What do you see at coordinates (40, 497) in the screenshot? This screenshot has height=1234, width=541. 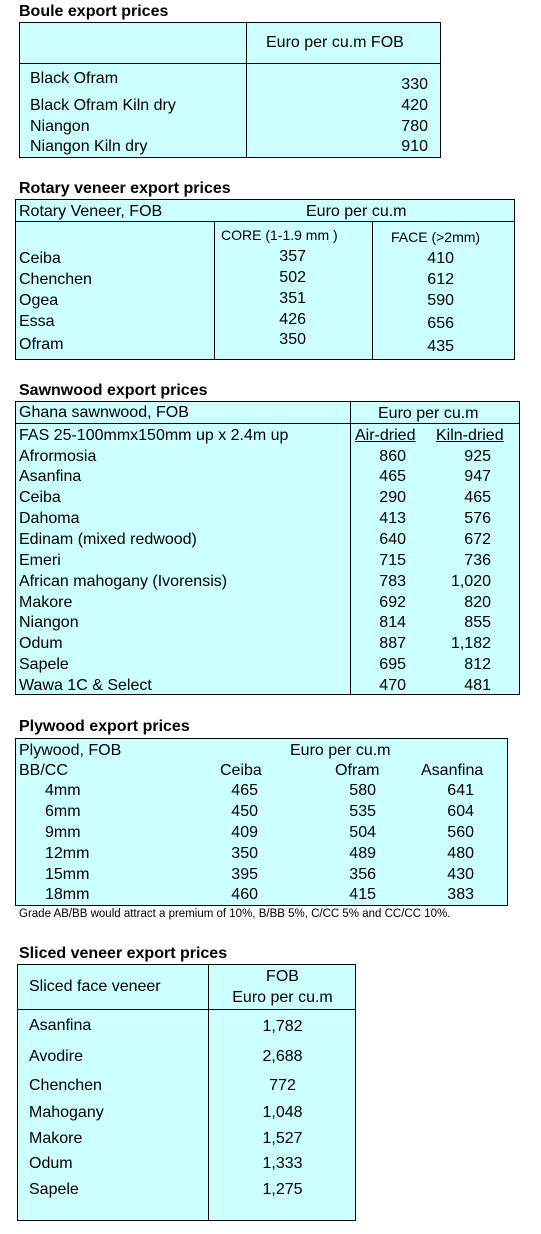 I see `sawn-row-name: Ceiba` at bounding box center [40, 497].